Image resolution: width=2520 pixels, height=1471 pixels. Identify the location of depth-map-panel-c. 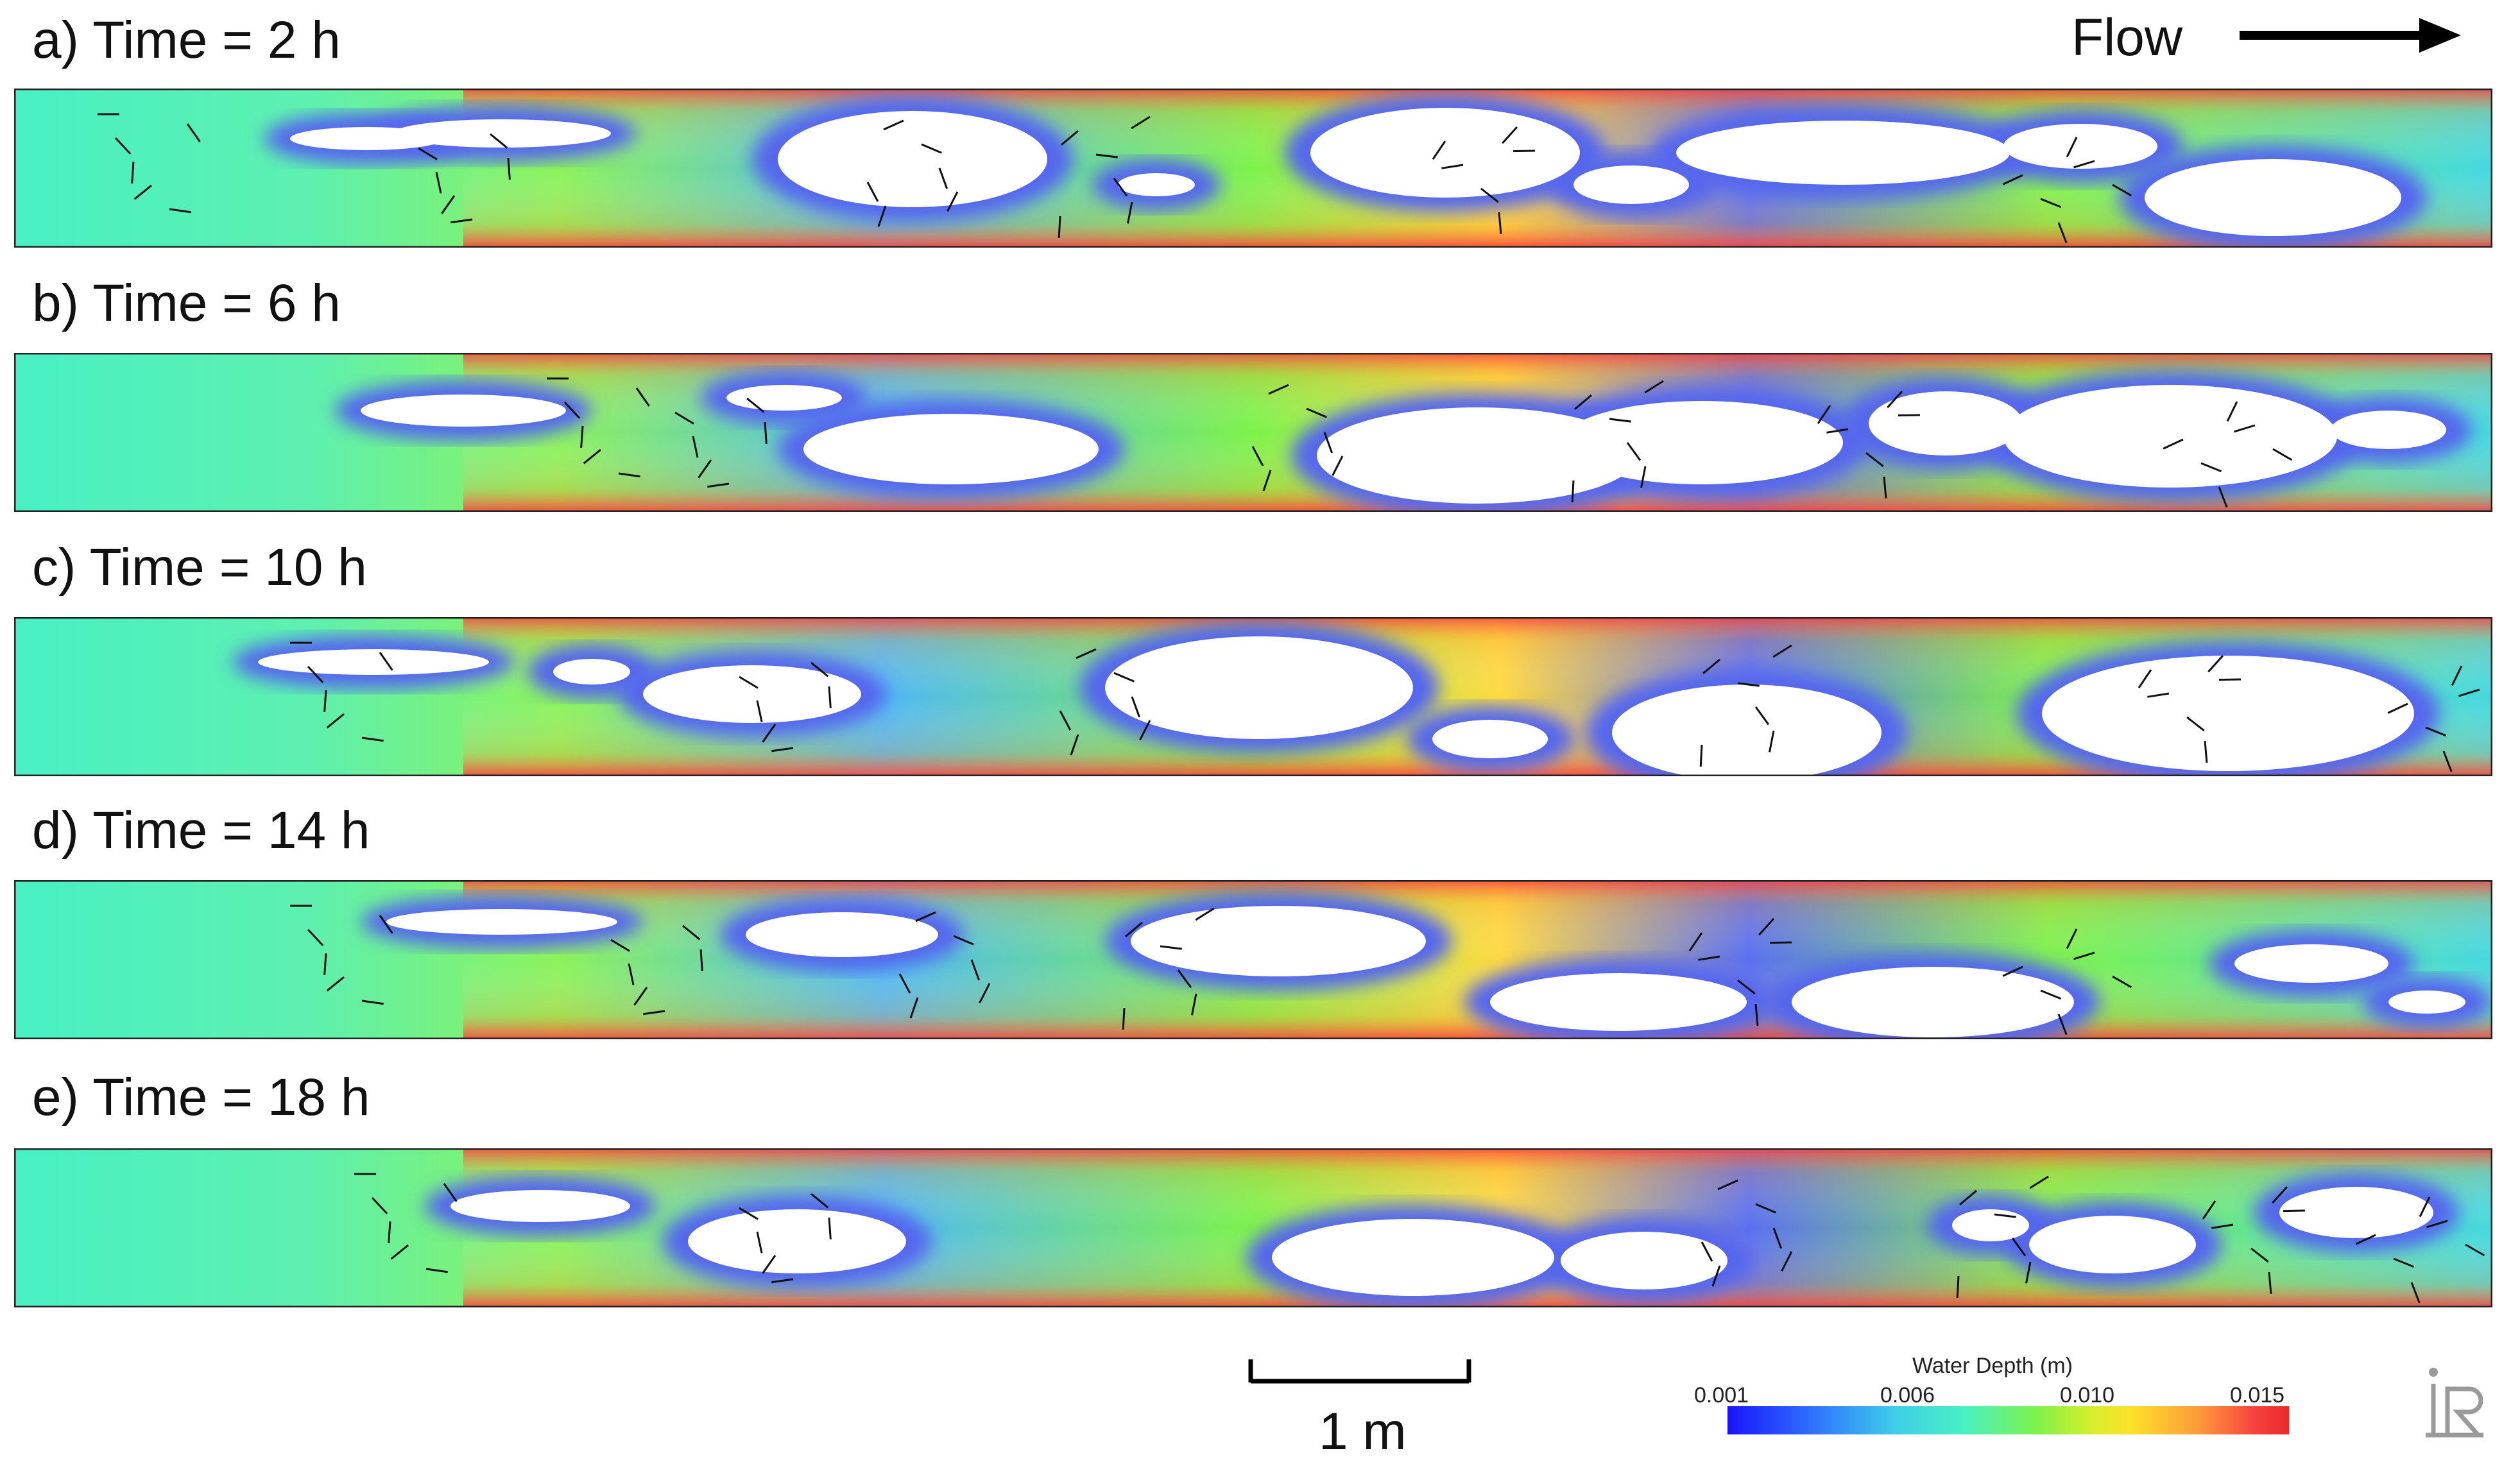
(1253, 696).